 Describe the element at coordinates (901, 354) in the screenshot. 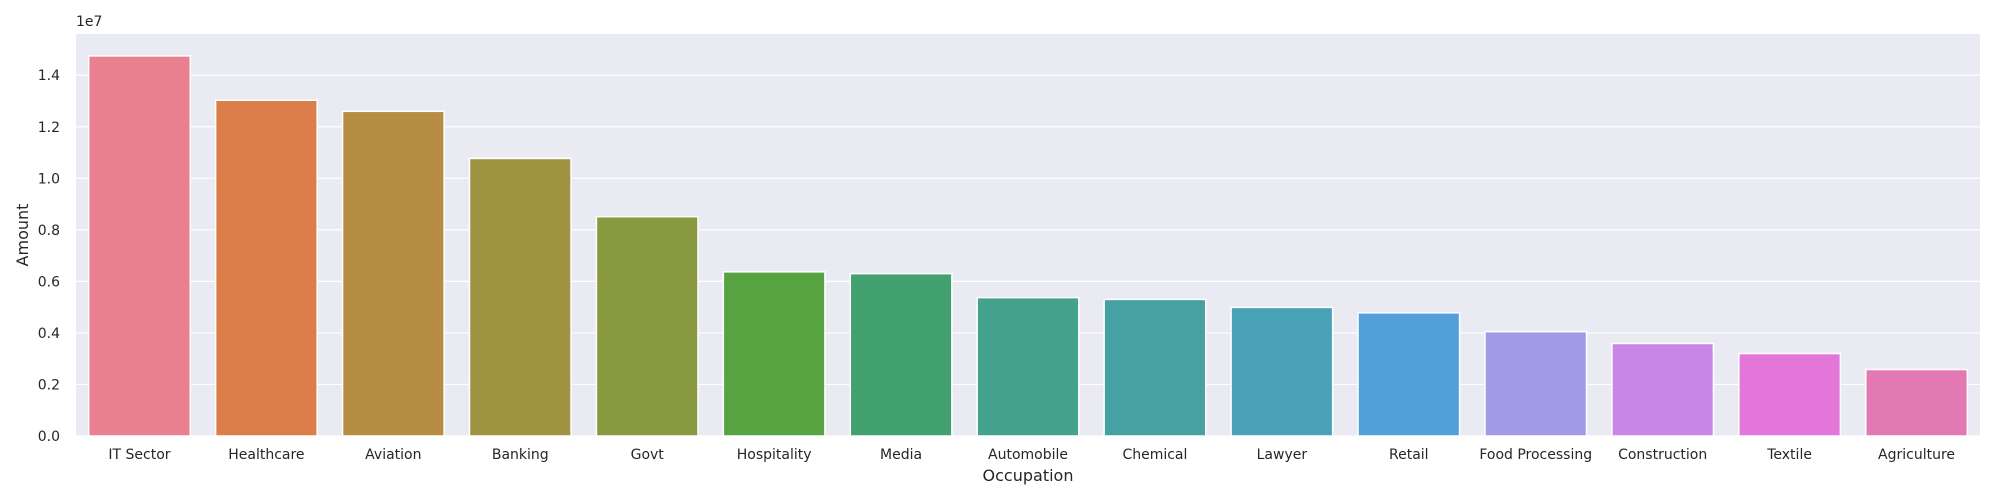

I see `bar-media` at that location.